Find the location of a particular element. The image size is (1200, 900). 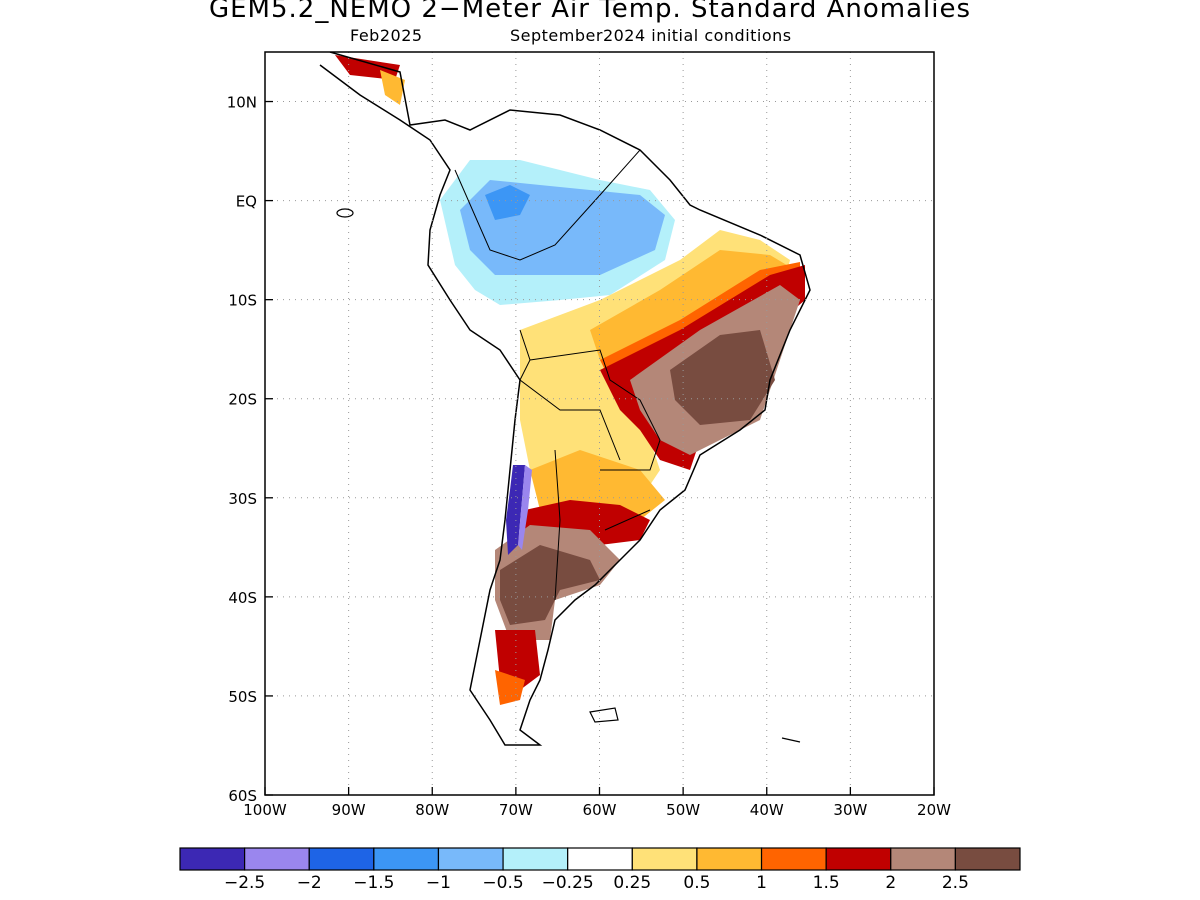

x-tick-label: 90W is located at coordinates (349, 810).